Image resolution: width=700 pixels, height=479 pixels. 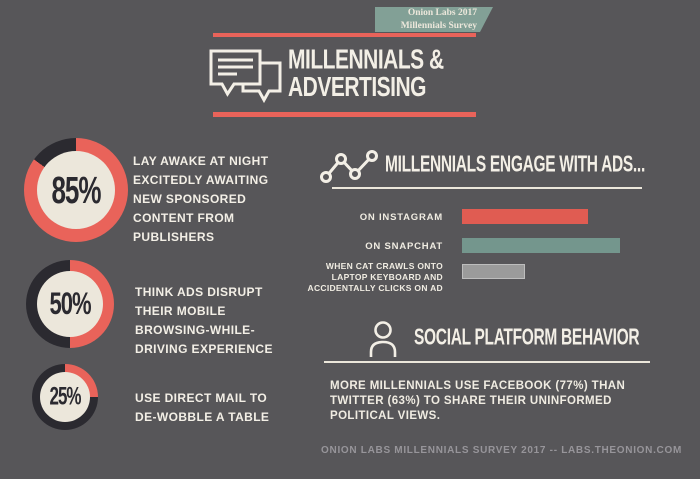 What do you see at coordinates (541, 245) in the screenshot?
I see `bar-snapchat` at bounding box center [541, 245].